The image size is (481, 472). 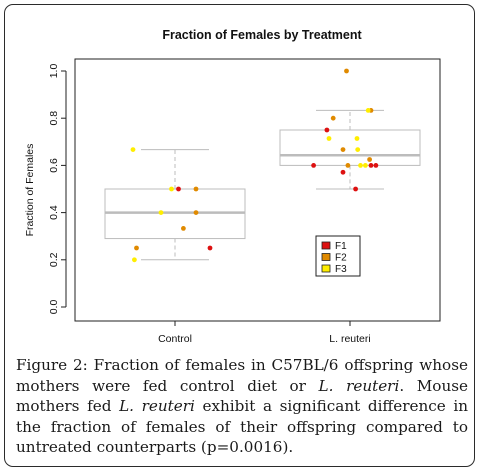 What do you see at coordinates (341, 269) in the screenshot?
I see `legend-label-f3: F3` at bounding box center [341, 269].